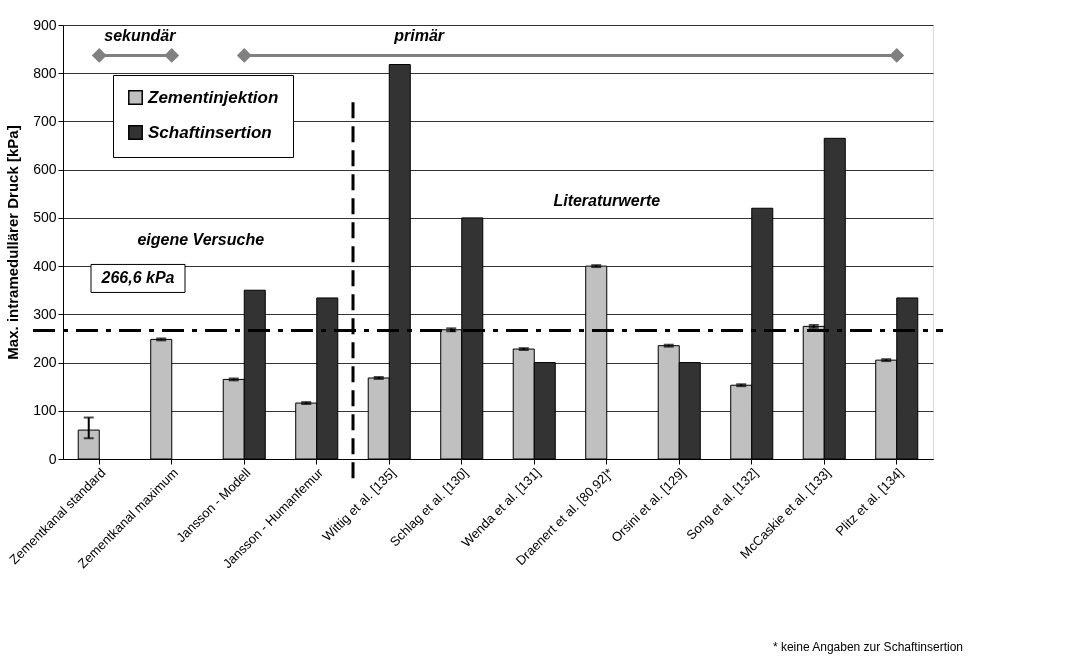 The width and height of the screenshot is (1086, 659). I want to click on series-label: primär, so click(419, 36).